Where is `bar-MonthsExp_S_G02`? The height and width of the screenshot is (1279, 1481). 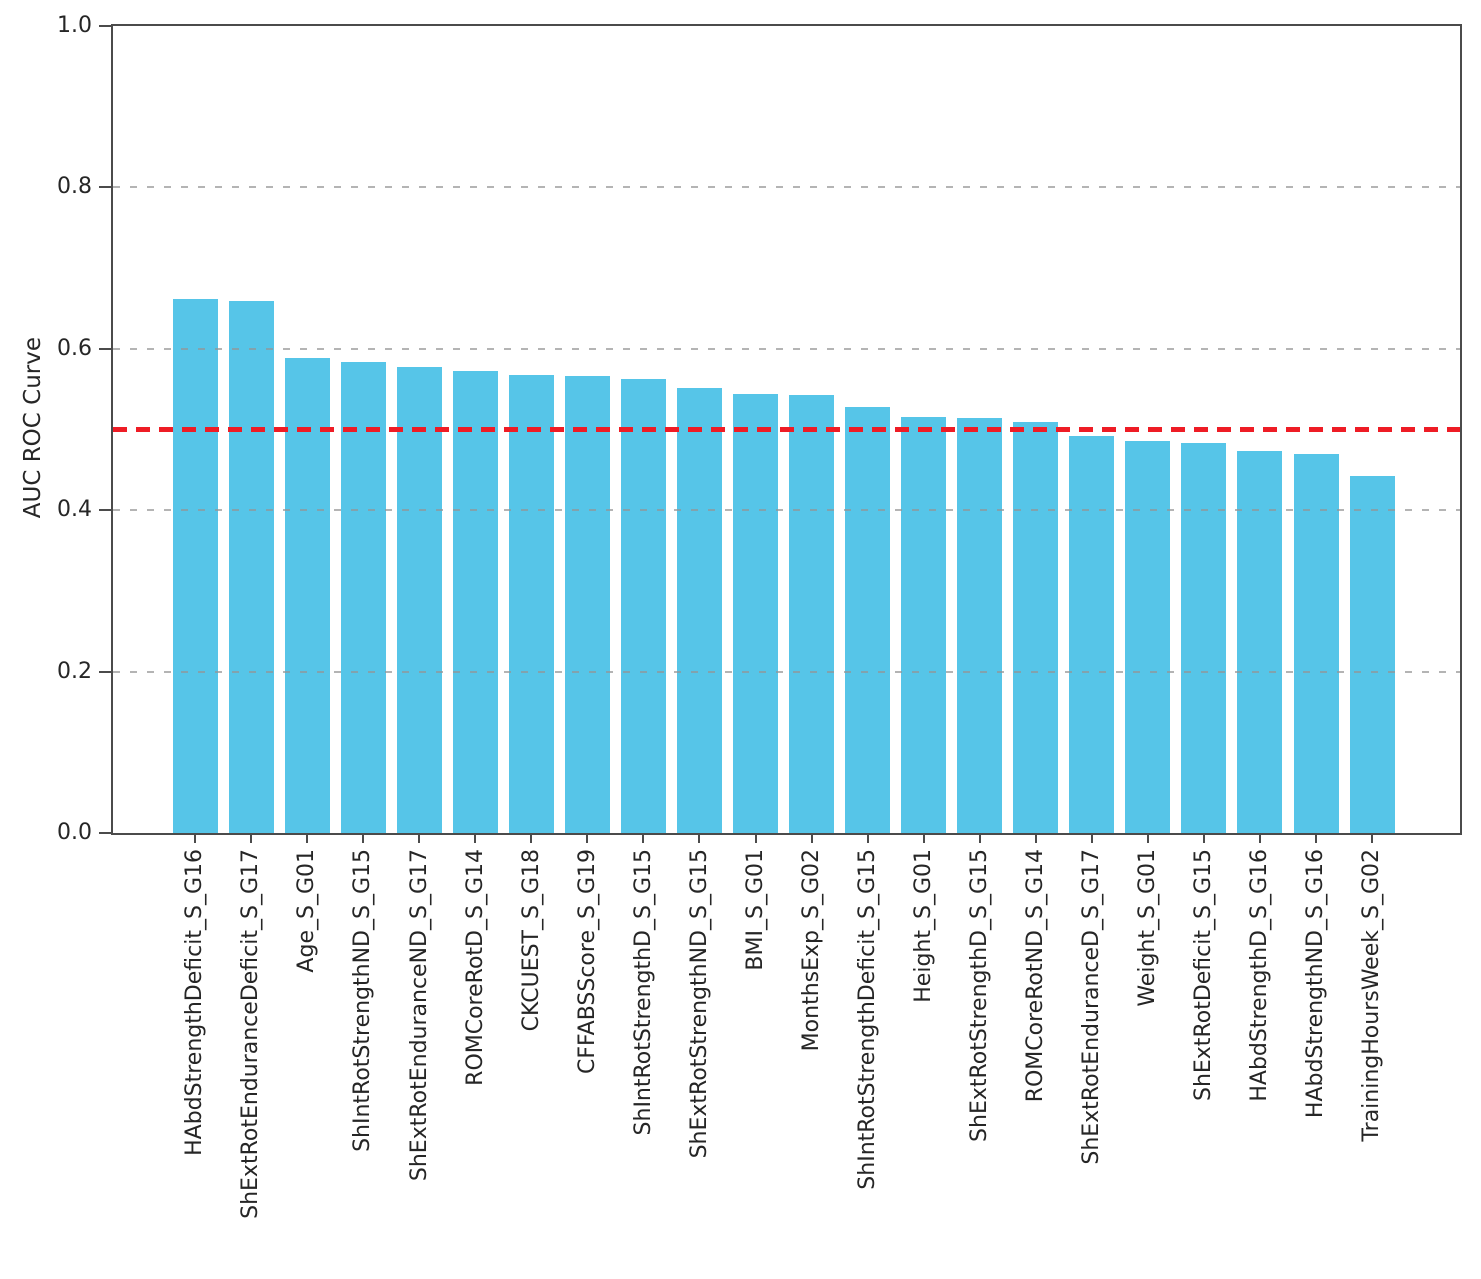 bar-MonthsExp_S_G02 is located at coordinates (812, 614).